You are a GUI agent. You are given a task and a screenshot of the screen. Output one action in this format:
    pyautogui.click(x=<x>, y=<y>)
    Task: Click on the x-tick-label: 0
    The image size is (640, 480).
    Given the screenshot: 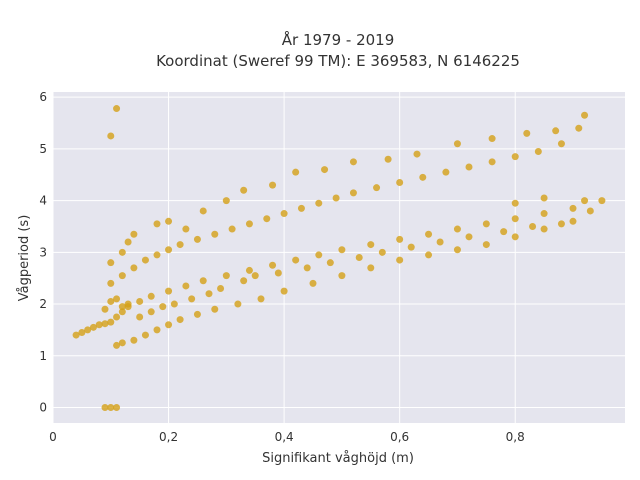 What is the action you would take?
    pyautogui.click(x=53, y=437)
    